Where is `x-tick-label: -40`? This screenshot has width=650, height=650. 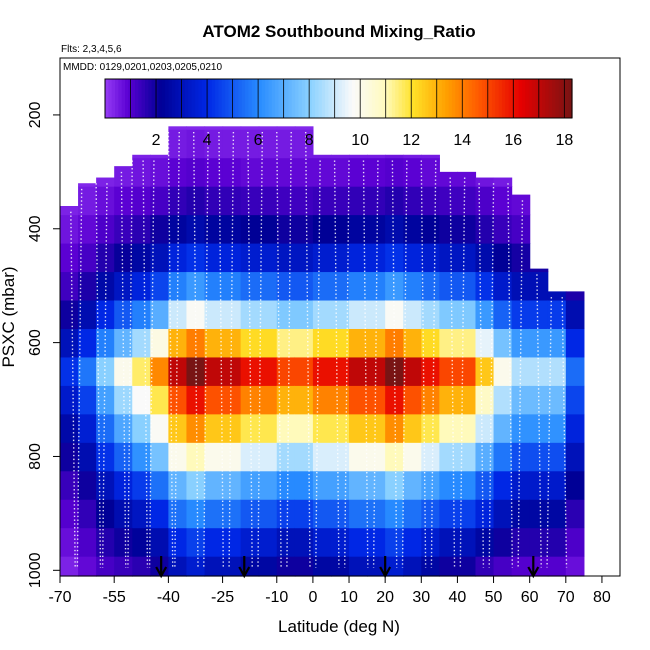
x-tick-label: -40 is located at coordinates (168, 597).